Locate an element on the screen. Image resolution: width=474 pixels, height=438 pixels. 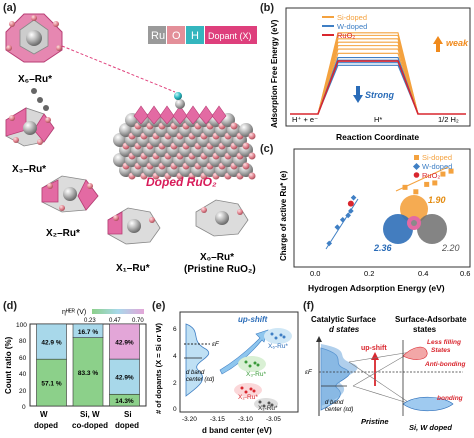
xcat-d-0b: doped is located at coordinates (46, 425).